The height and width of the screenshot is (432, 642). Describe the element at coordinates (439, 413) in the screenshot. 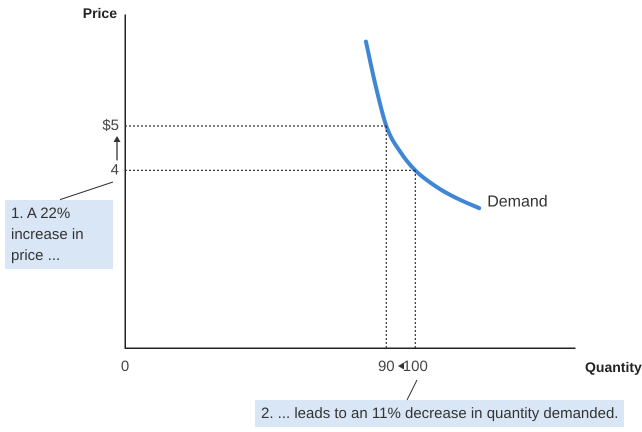

I see `text: 2. ... leads to an 11% decrease in quantity demanded.` at that location.